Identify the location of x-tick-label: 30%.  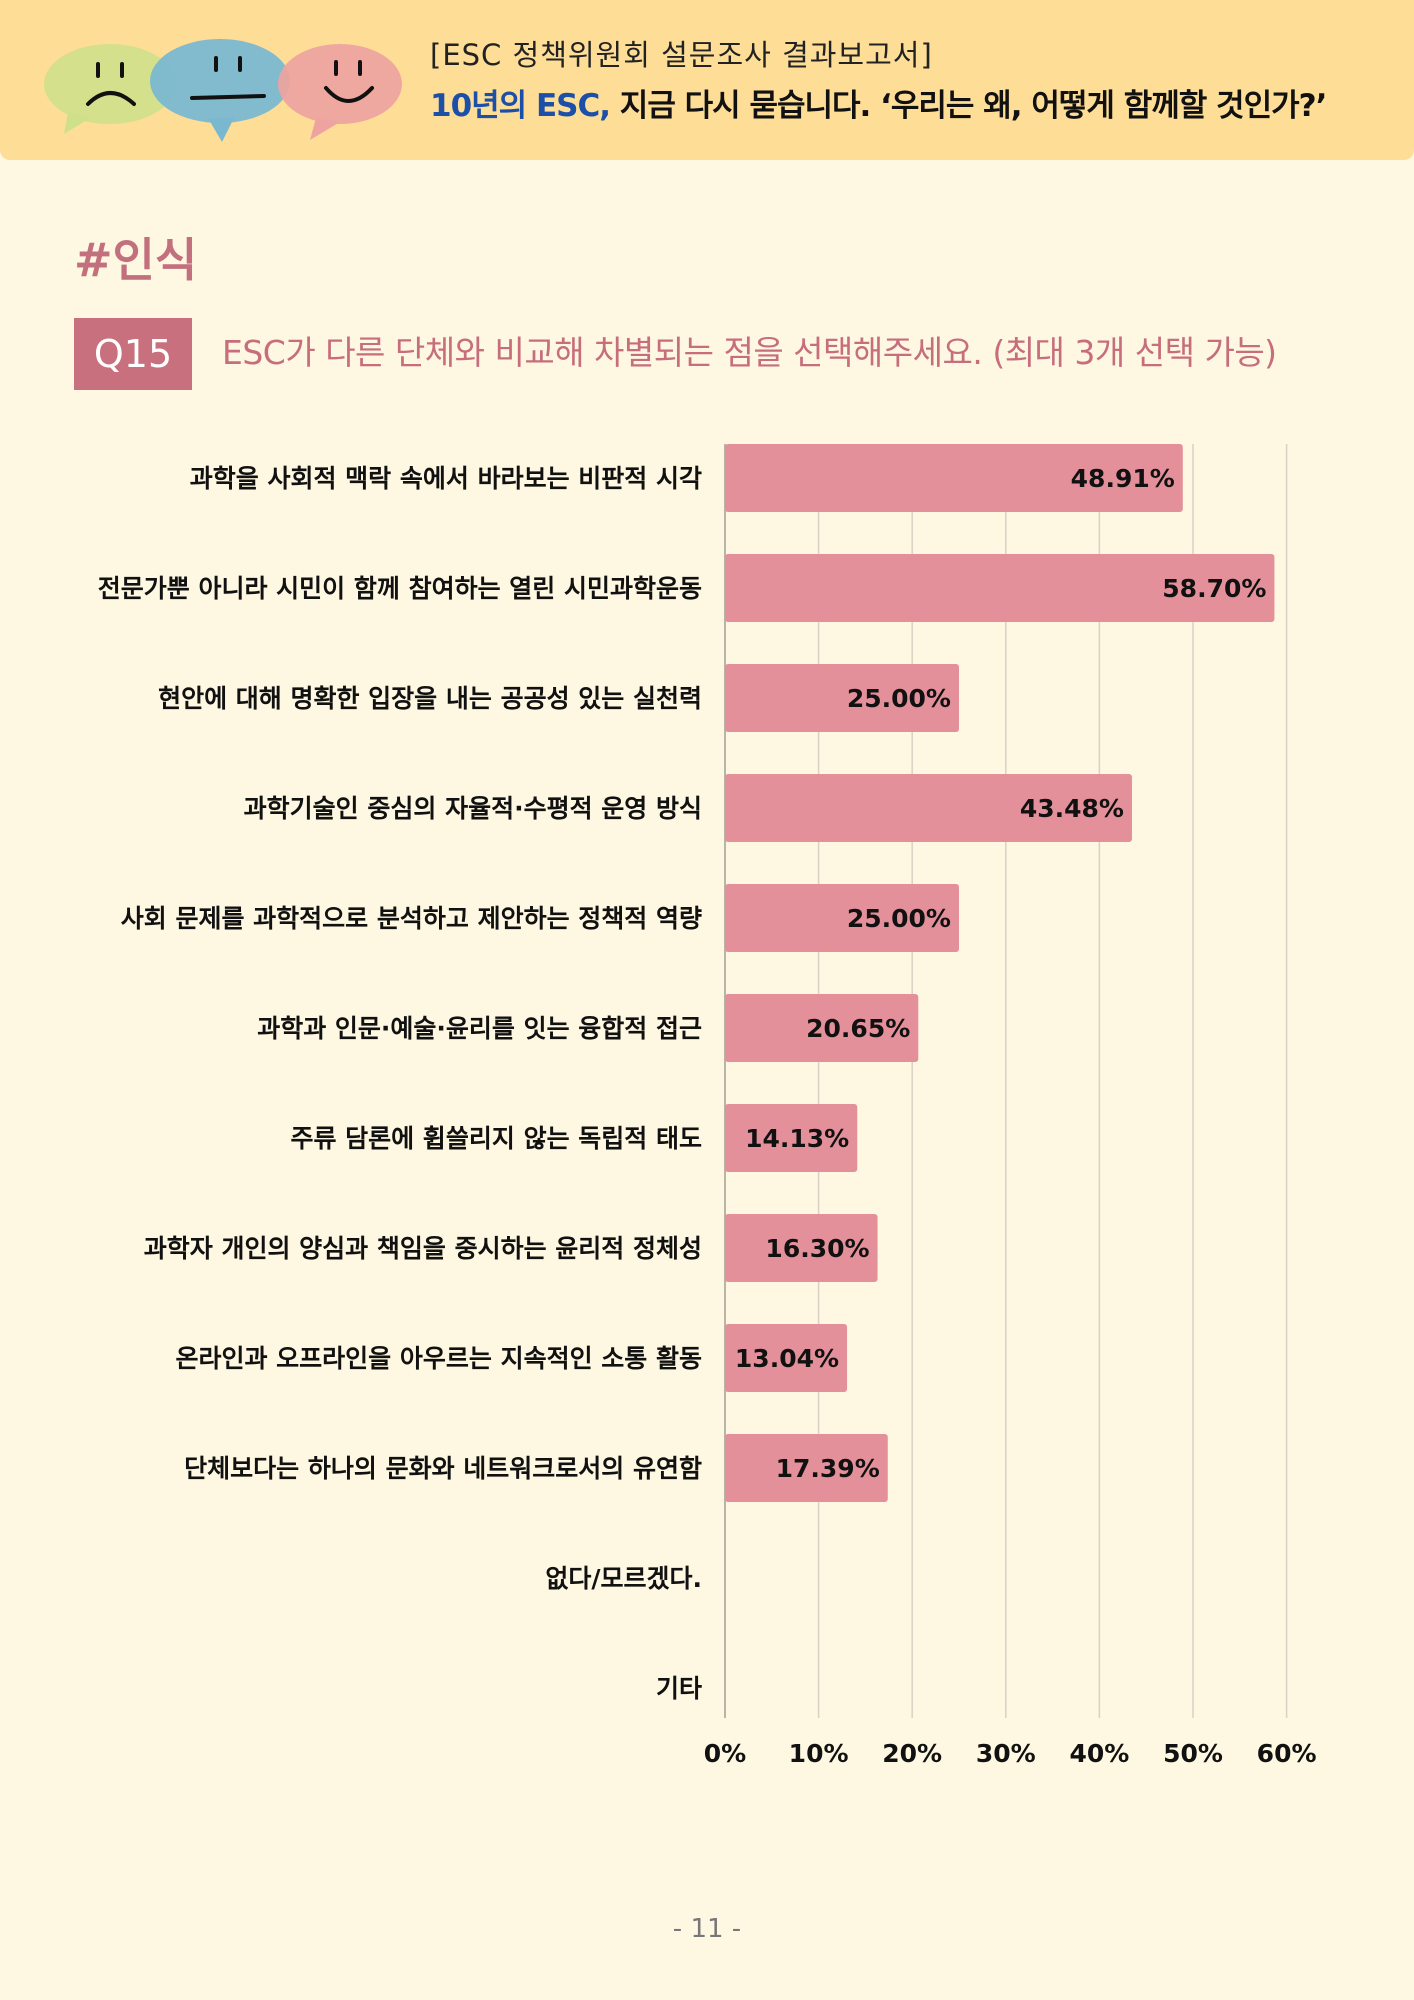
(1006, 1753).